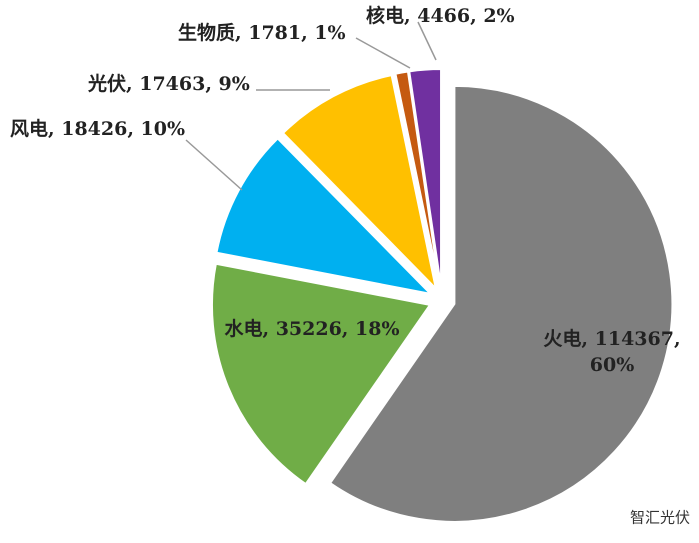 This screenshot has height=543, width=699. Describe the element at coordinates (440, 15) in the screenshot. I see `data-label: 核电, 4466, 2%` at that location.